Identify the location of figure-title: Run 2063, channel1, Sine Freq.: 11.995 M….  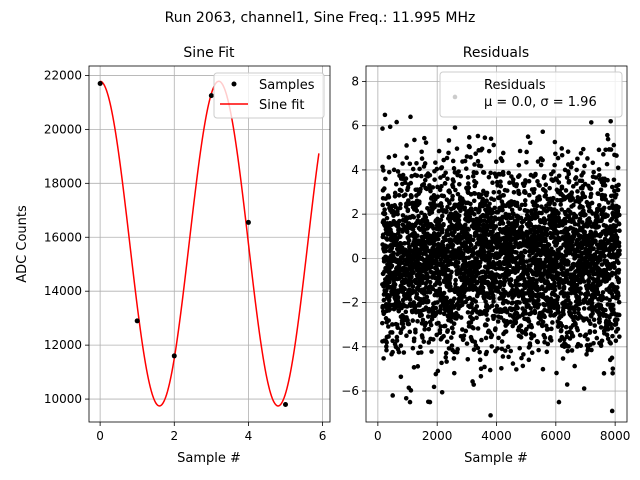
(320, 18).